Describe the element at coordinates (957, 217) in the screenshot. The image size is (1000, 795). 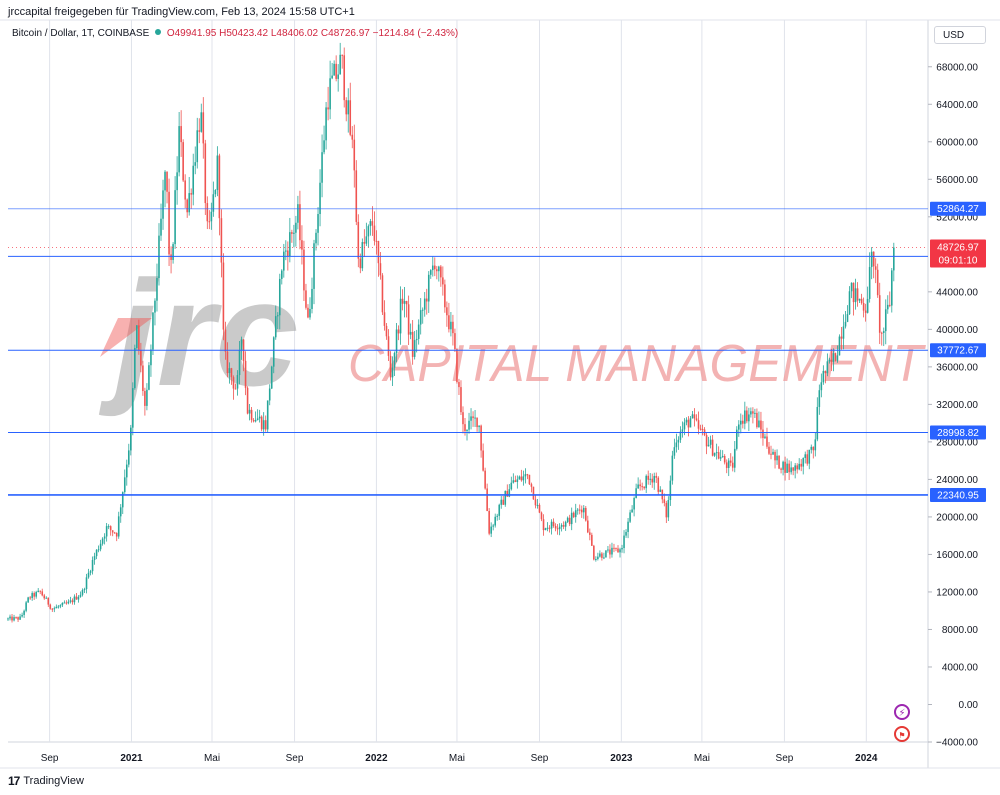
I see `y-tick-label: 52000.00` at that location.